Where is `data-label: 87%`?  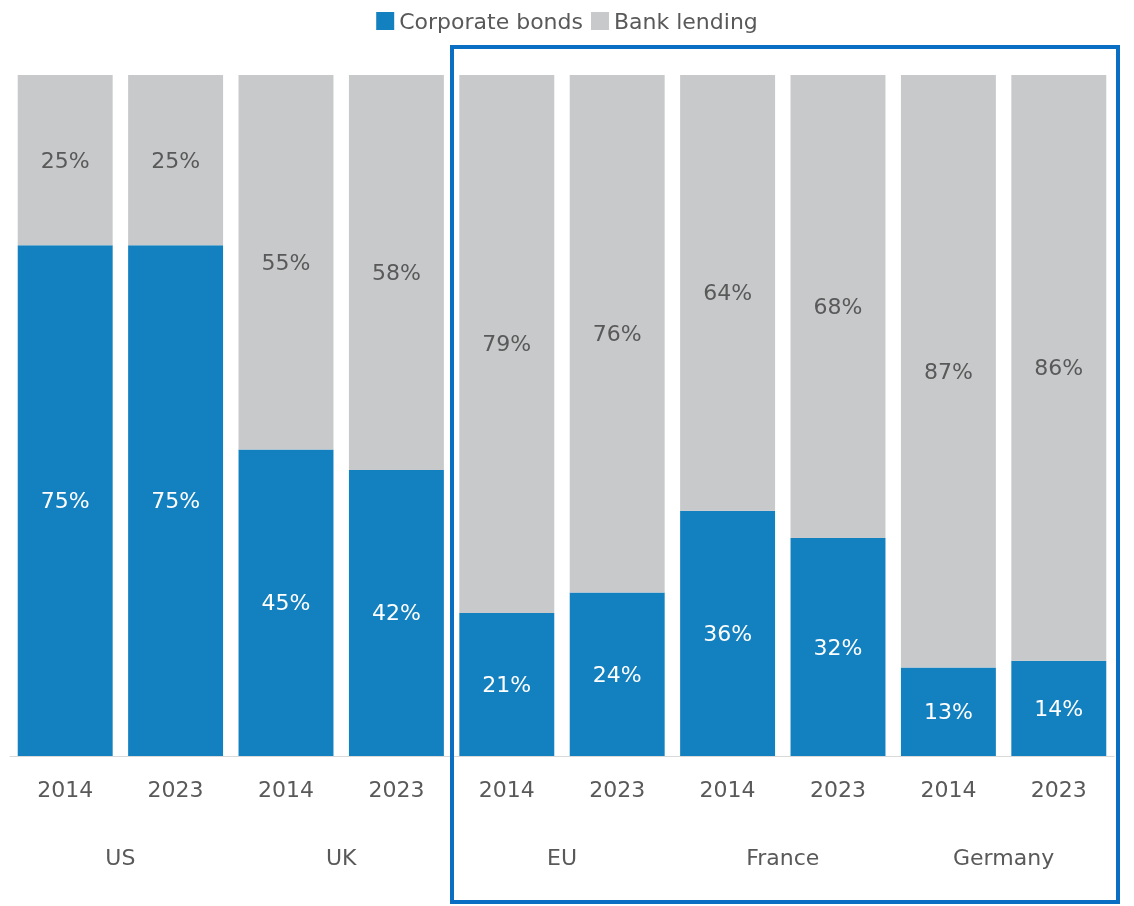 data-label: 87% is located at coordinates (948, 371).